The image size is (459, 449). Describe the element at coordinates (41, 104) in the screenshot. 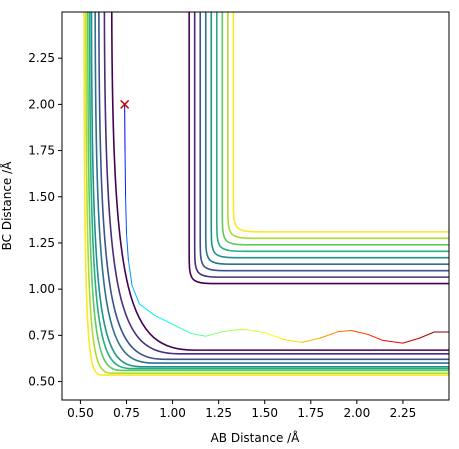

I see `y-tick-label: 2.00` at that location.